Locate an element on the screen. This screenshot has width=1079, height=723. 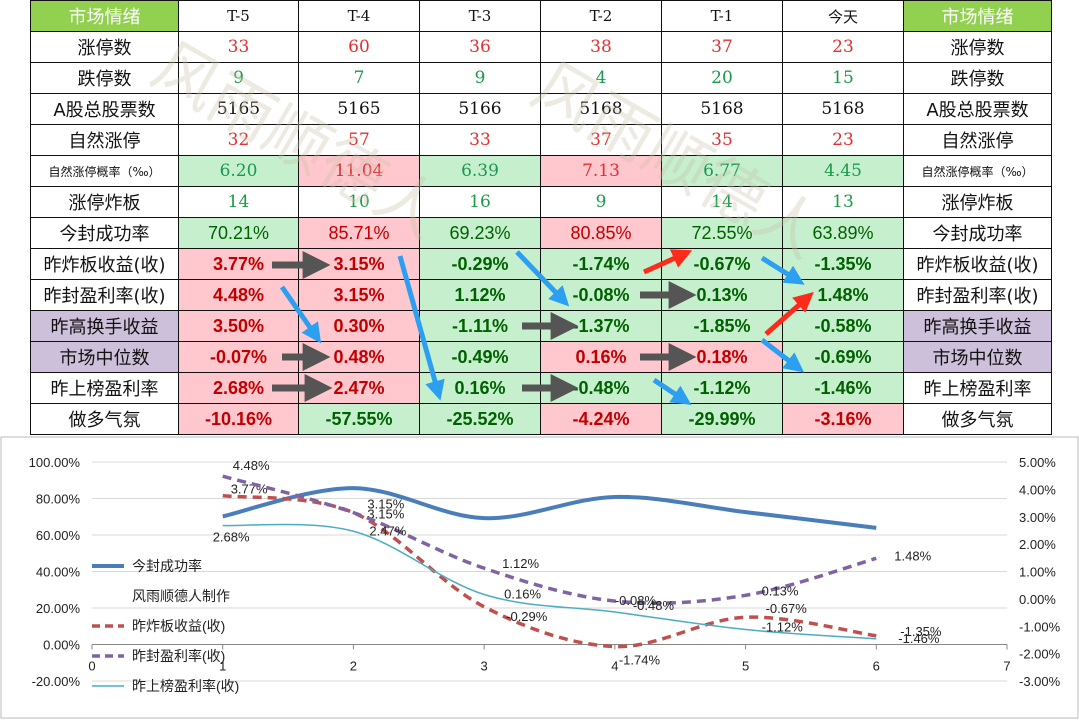
table-row: 涨停炸板 14 10 16 9 14 13 涨停炸板 is located at coordinates (541, 202).